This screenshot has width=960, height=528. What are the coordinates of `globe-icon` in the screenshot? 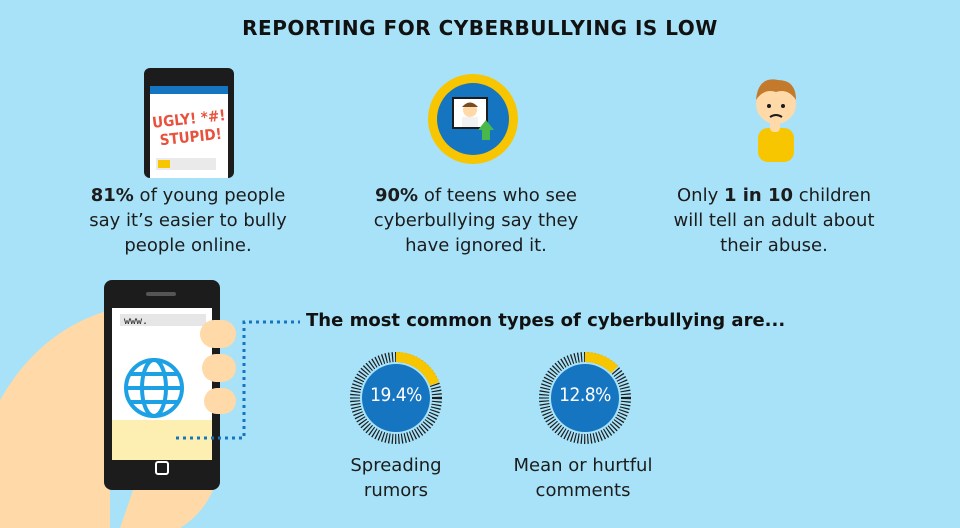 It's located at (154, 388).